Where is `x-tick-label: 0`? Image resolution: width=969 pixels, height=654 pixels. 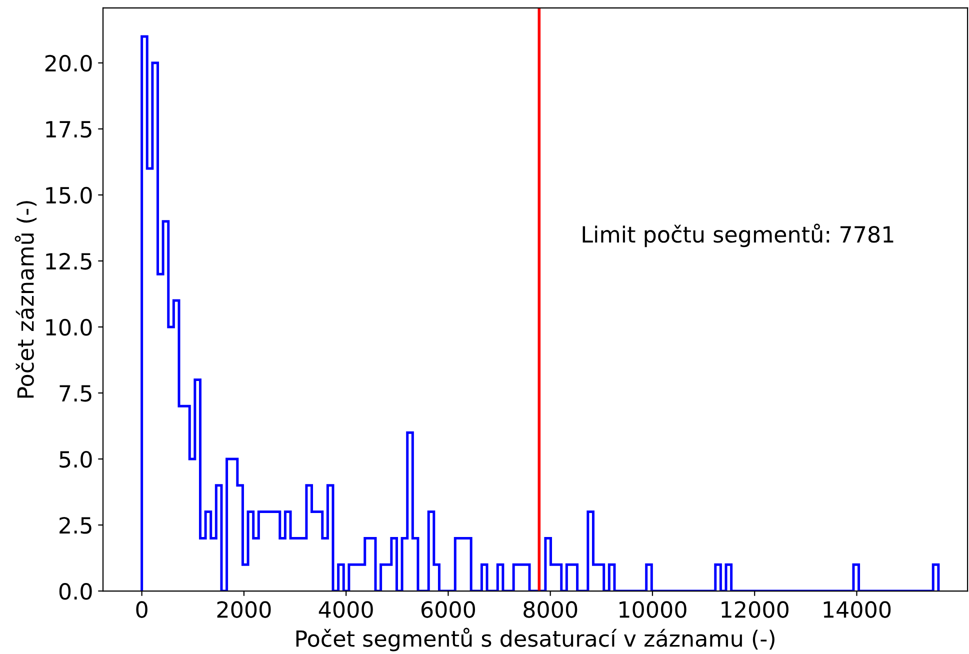
x-tick-label: 0 is located at coordinates (142, 609).